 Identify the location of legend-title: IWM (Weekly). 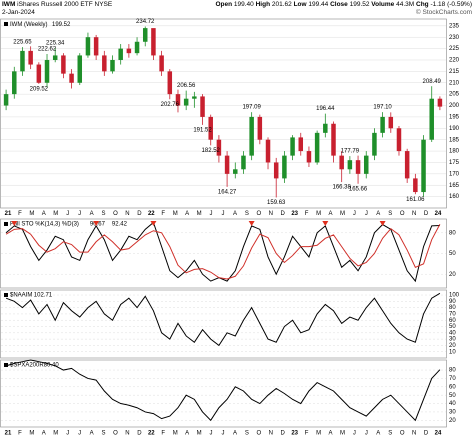
(29, 25).